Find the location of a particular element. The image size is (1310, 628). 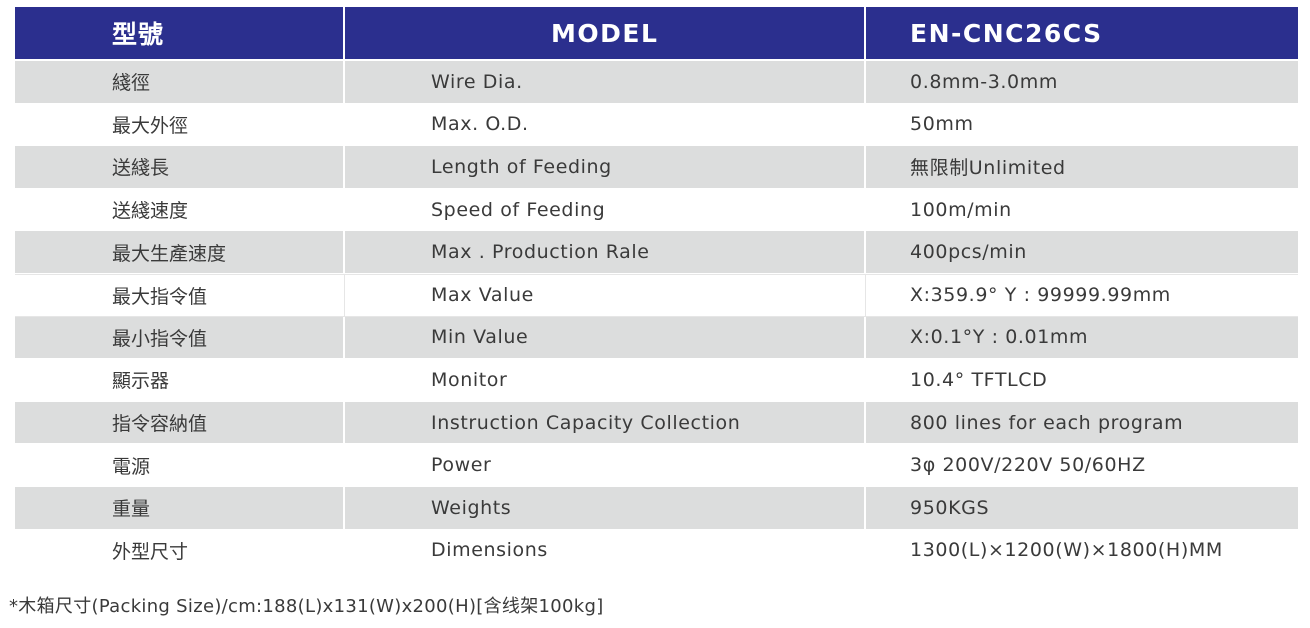

row-value: 3φ 200V/220V 50/60HZ is located at coordinates (1028, 465).